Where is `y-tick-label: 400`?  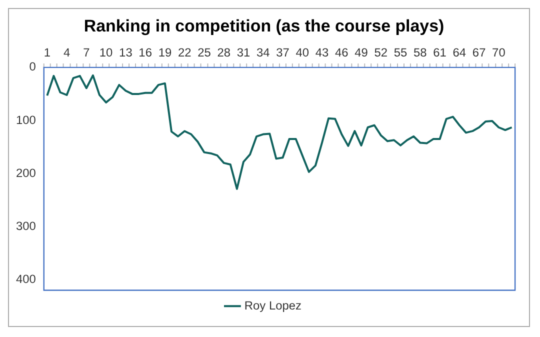
y-tick-label: 400 is located at coordinates (26, 279).